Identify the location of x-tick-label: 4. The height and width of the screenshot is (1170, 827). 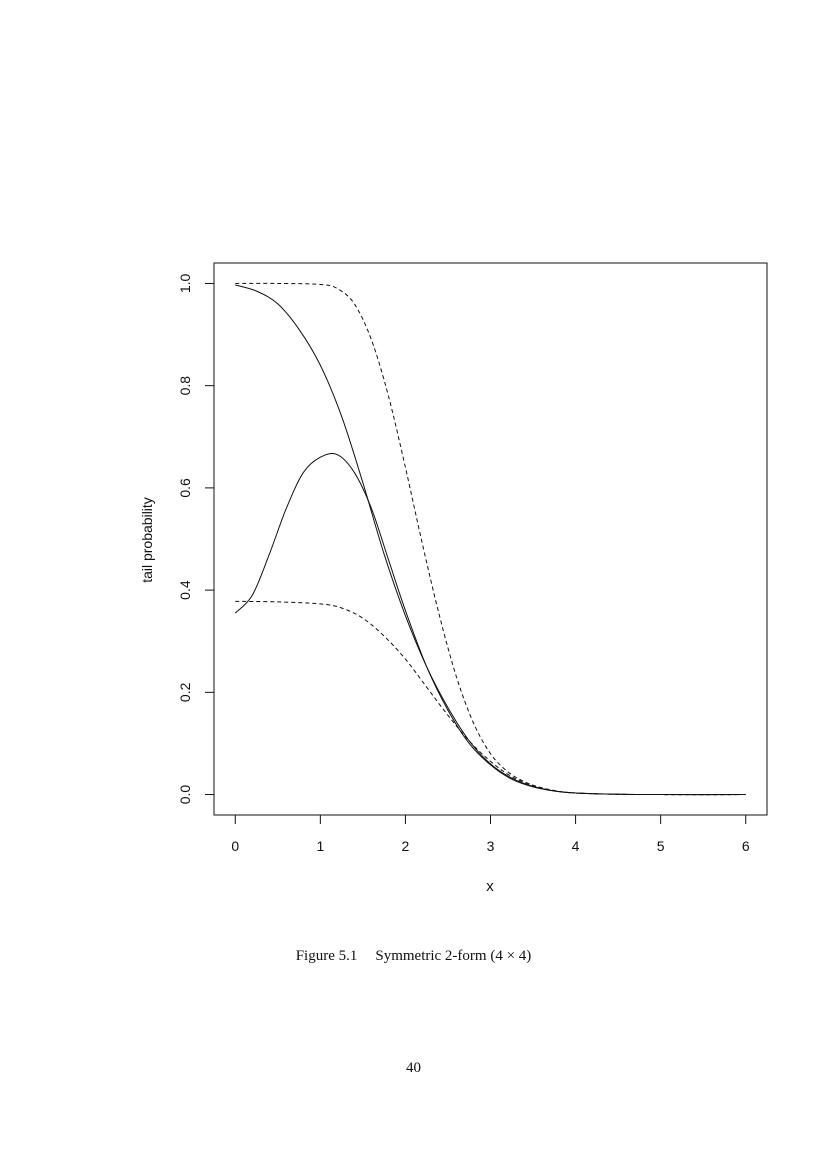
(576, 846).